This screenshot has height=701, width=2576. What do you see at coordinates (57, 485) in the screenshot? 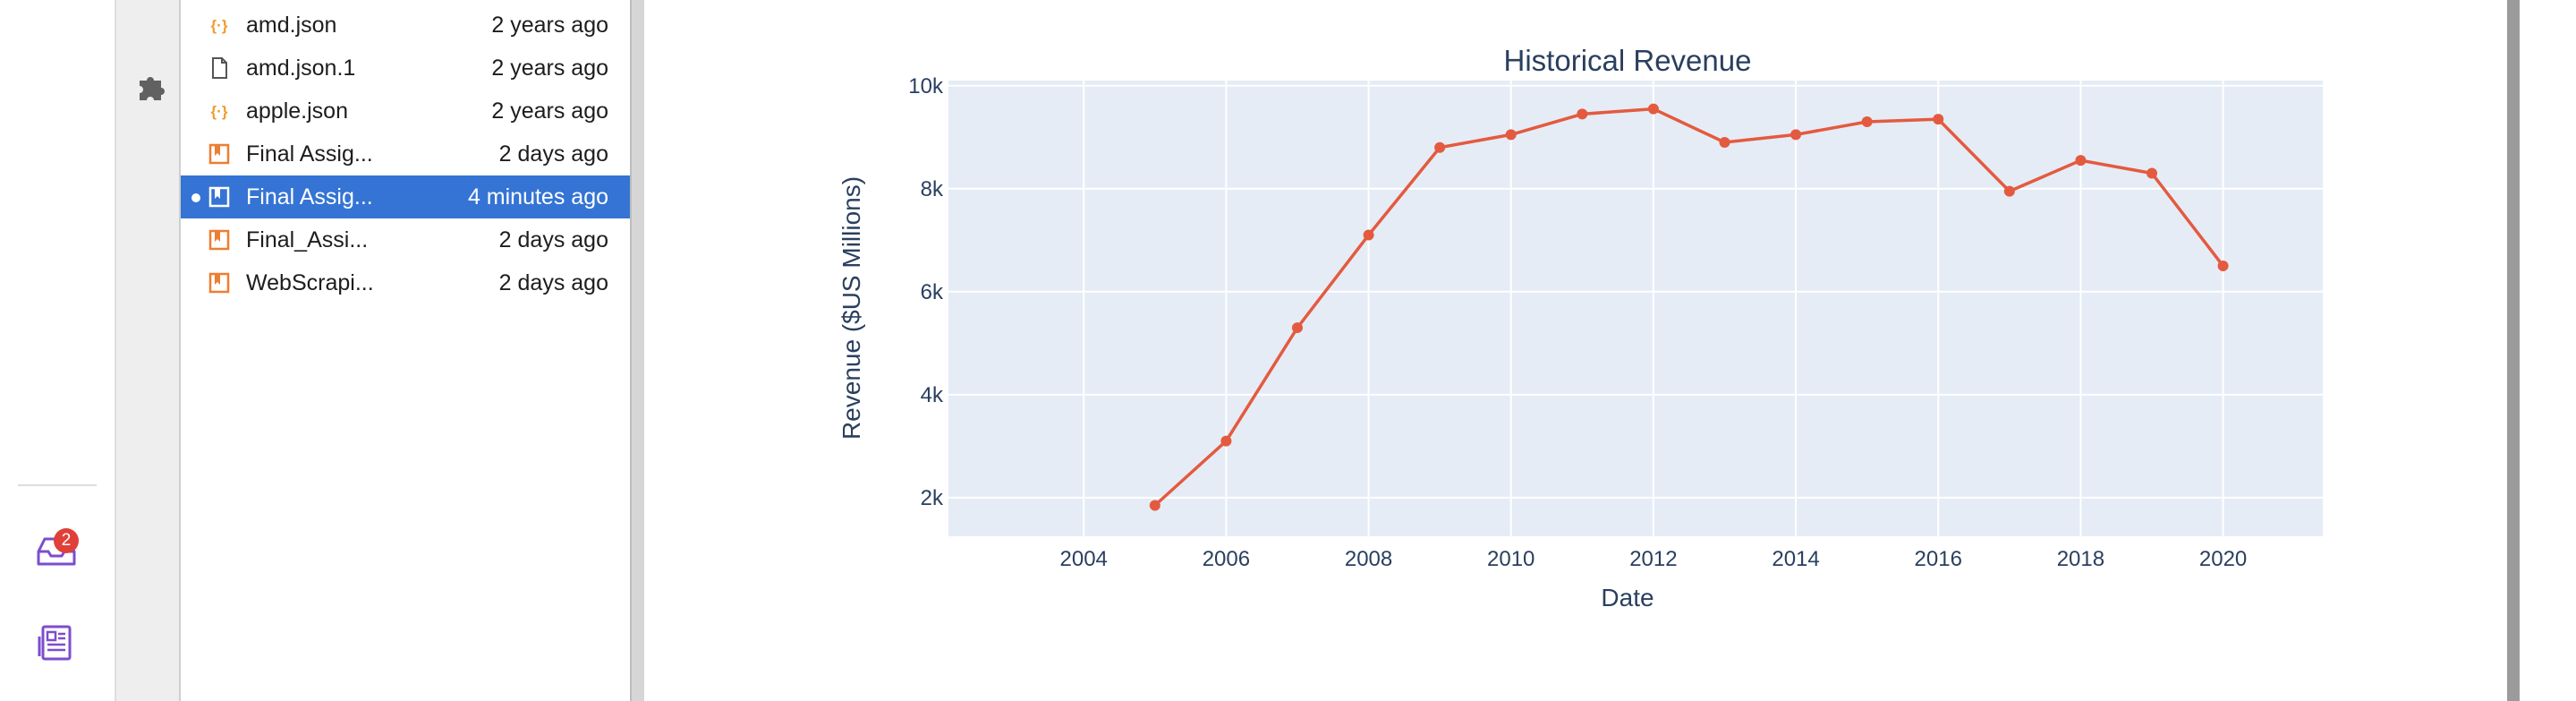
I see `activity-bar-divider` at bounding box center [57, 485].